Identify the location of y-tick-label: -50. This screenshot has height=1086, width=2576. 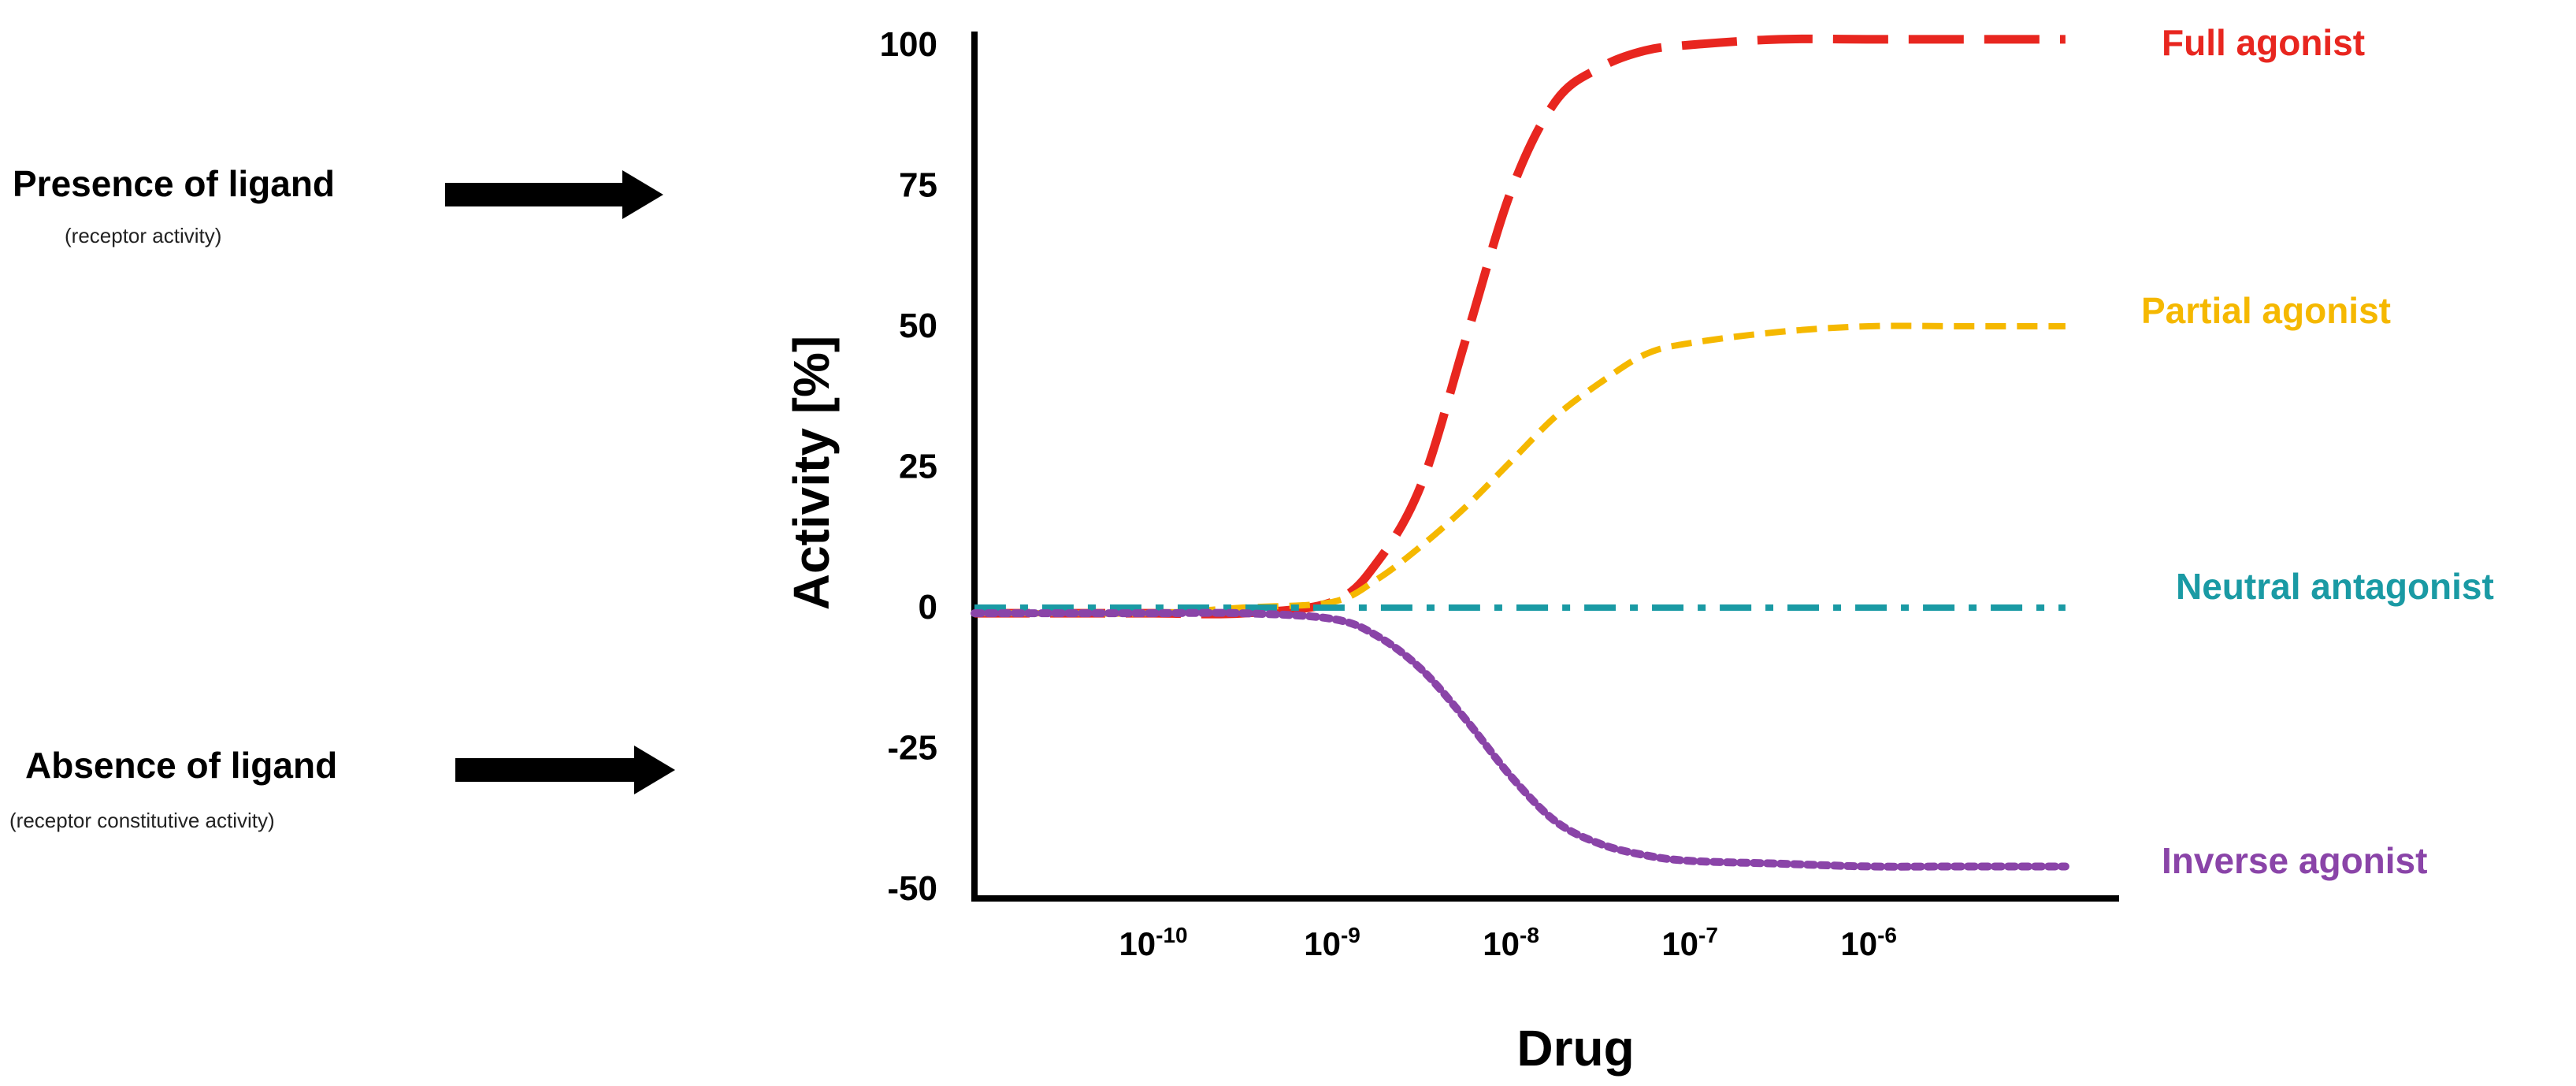
(912, 888).